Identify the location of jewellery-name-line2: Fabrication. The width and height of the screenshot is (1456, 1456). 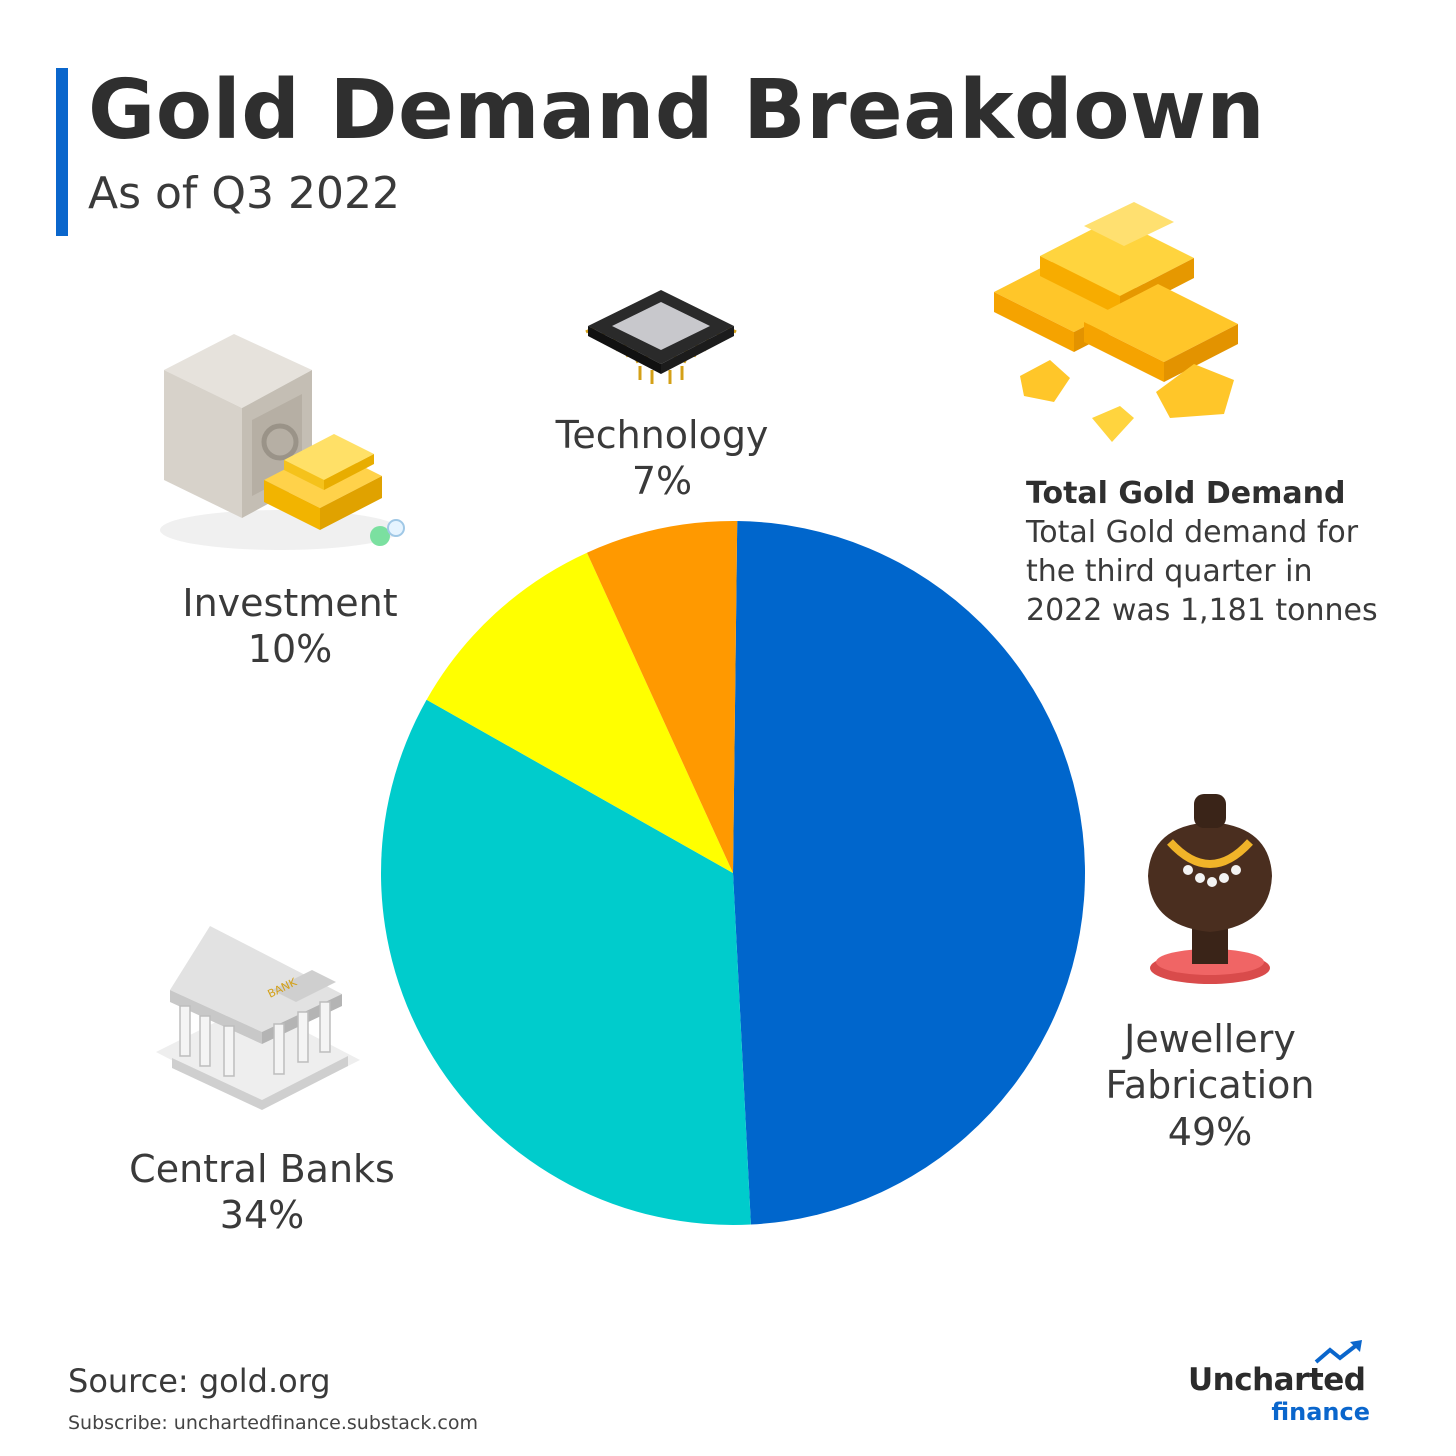
(1210, 1085).